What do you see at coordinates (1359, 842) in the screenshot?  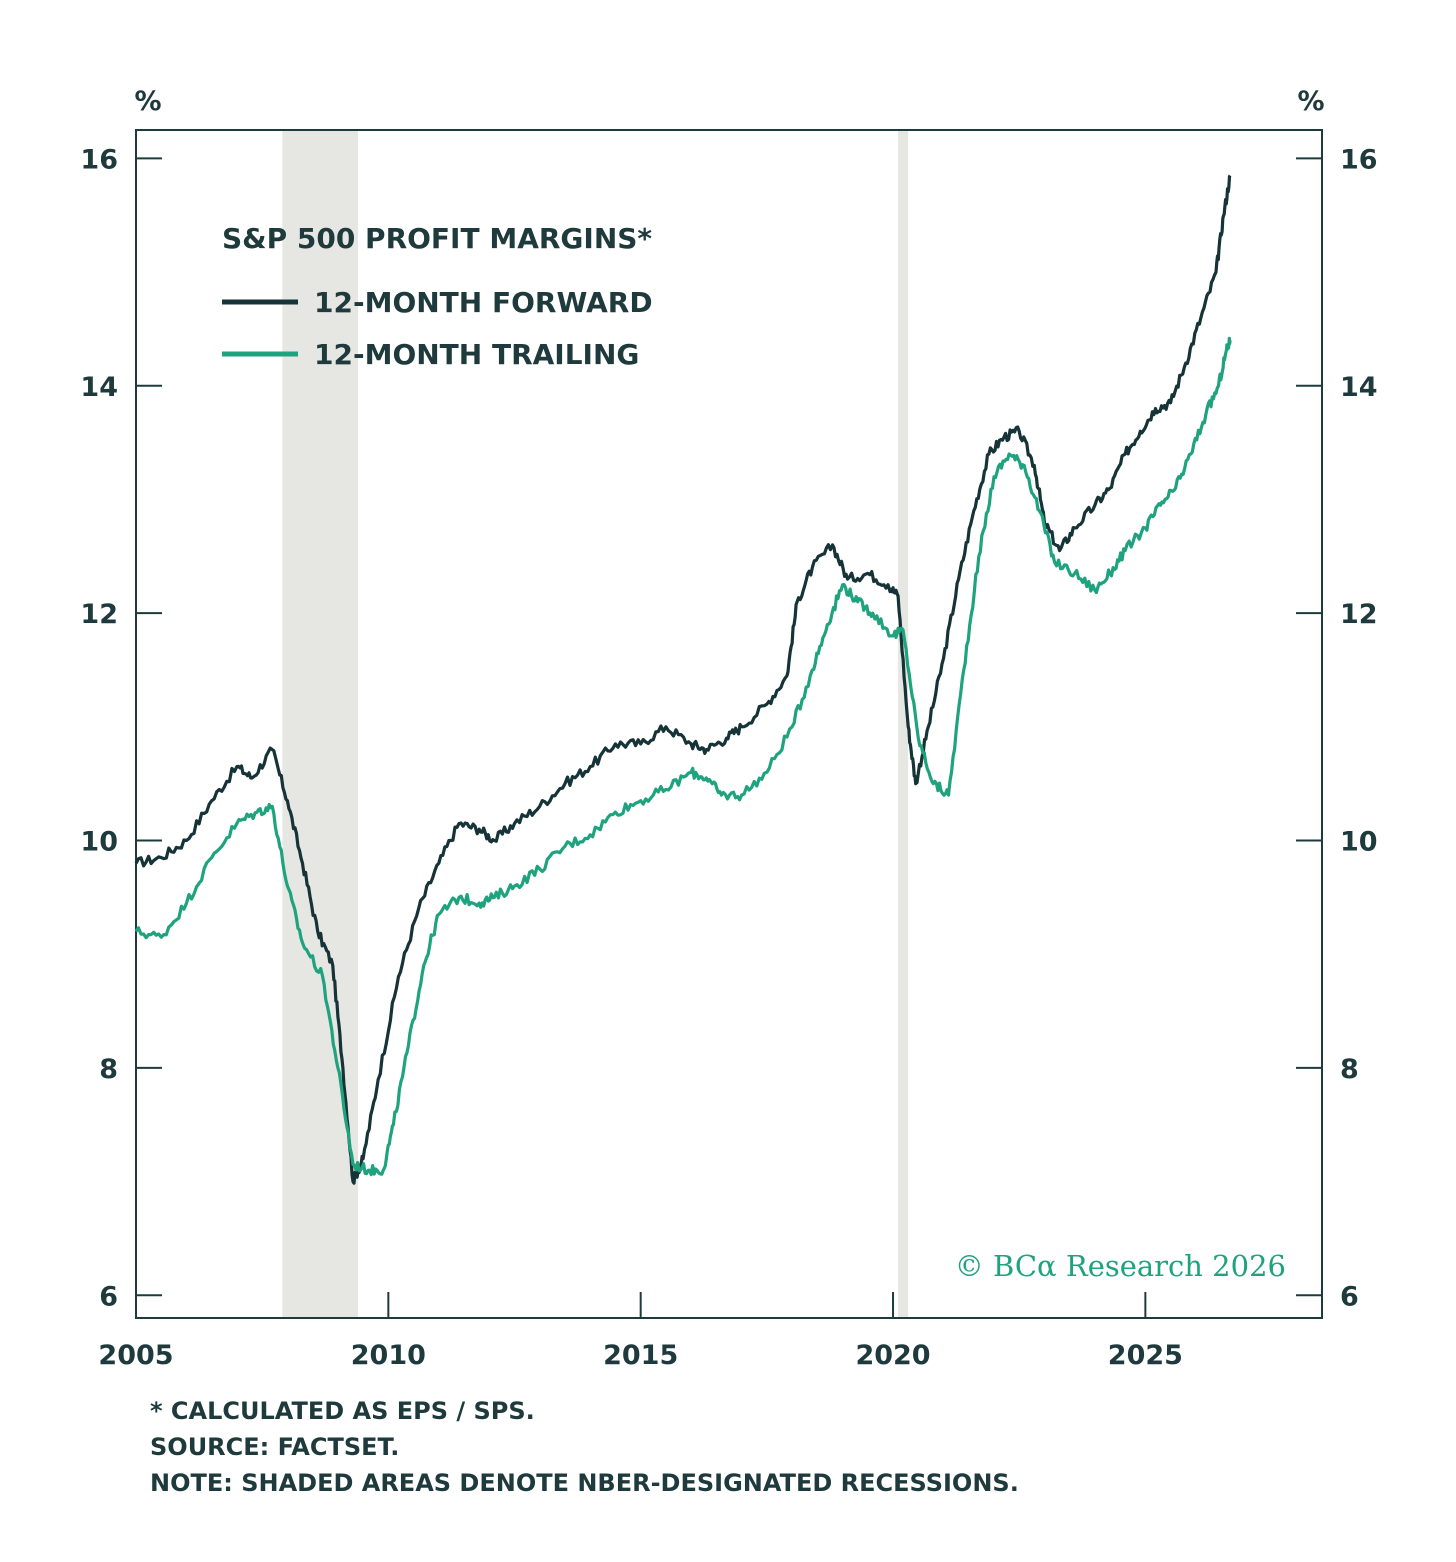 I see `y-tick-label-right: 10` at bounding box center [1359, 842].